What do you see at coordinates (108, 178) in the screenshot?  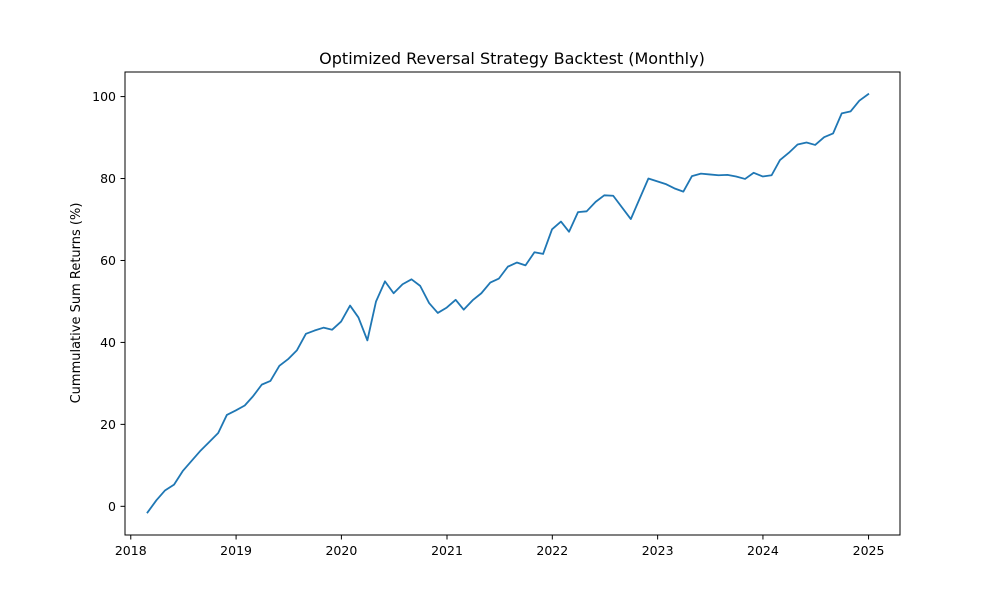 I see `y-tick-label: 80` at bounding box center [108, 178].